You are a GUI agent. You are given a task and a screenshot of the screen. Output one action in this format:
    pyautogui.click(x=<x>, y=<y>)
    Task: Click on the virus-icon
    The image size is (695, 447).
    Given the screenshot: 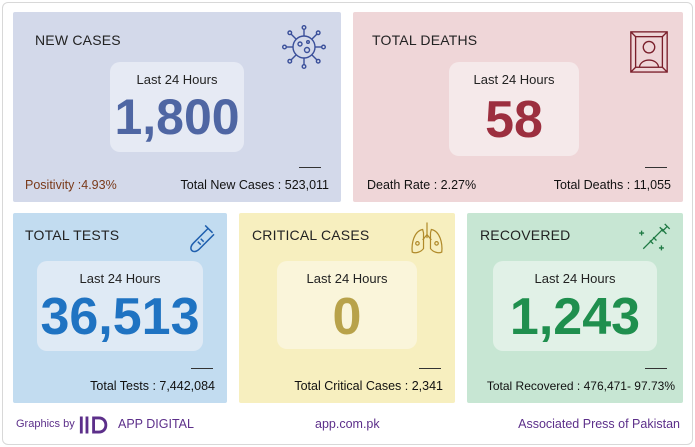 What is the action you would take?
    pyautogui.click(x=304, y=47)
    